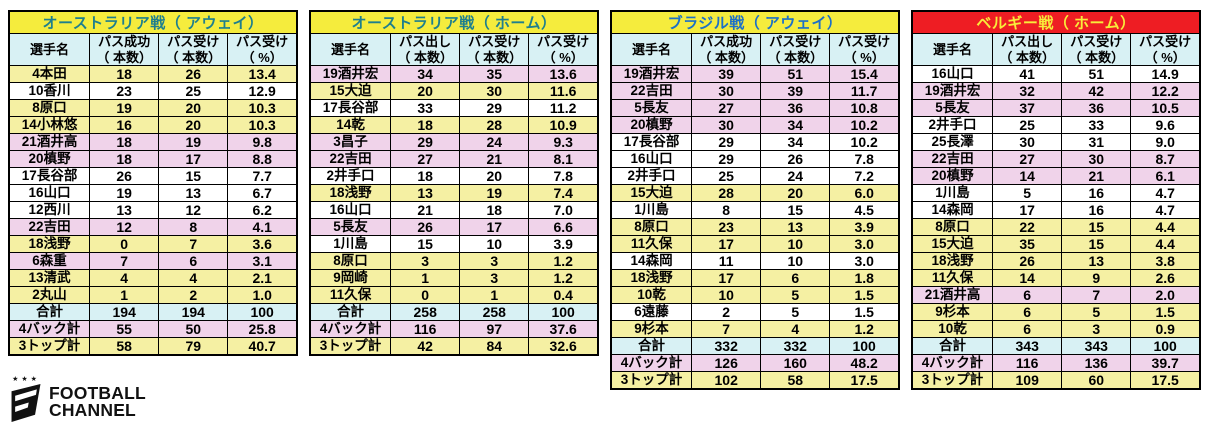  Describe the element at coordinates (26, 403) in the screenshot. I see `flag-f-icon` at that location.